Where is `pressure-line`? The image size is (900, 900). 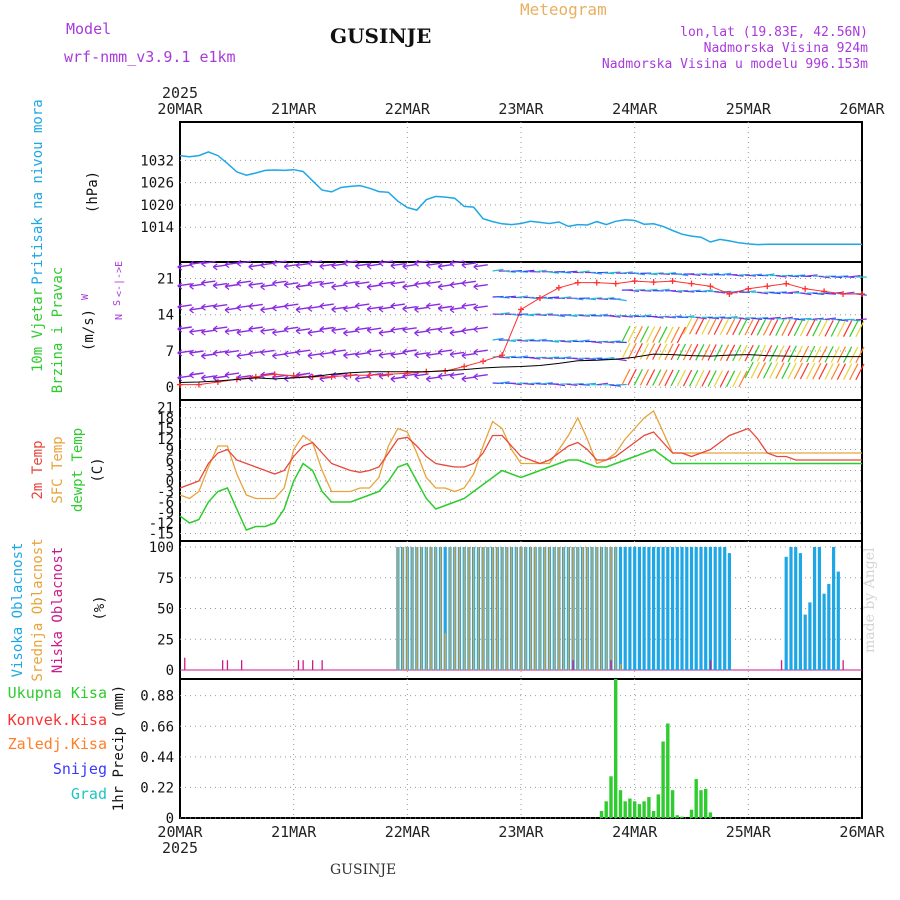 pressure-line is located at coordinates (520, 198).